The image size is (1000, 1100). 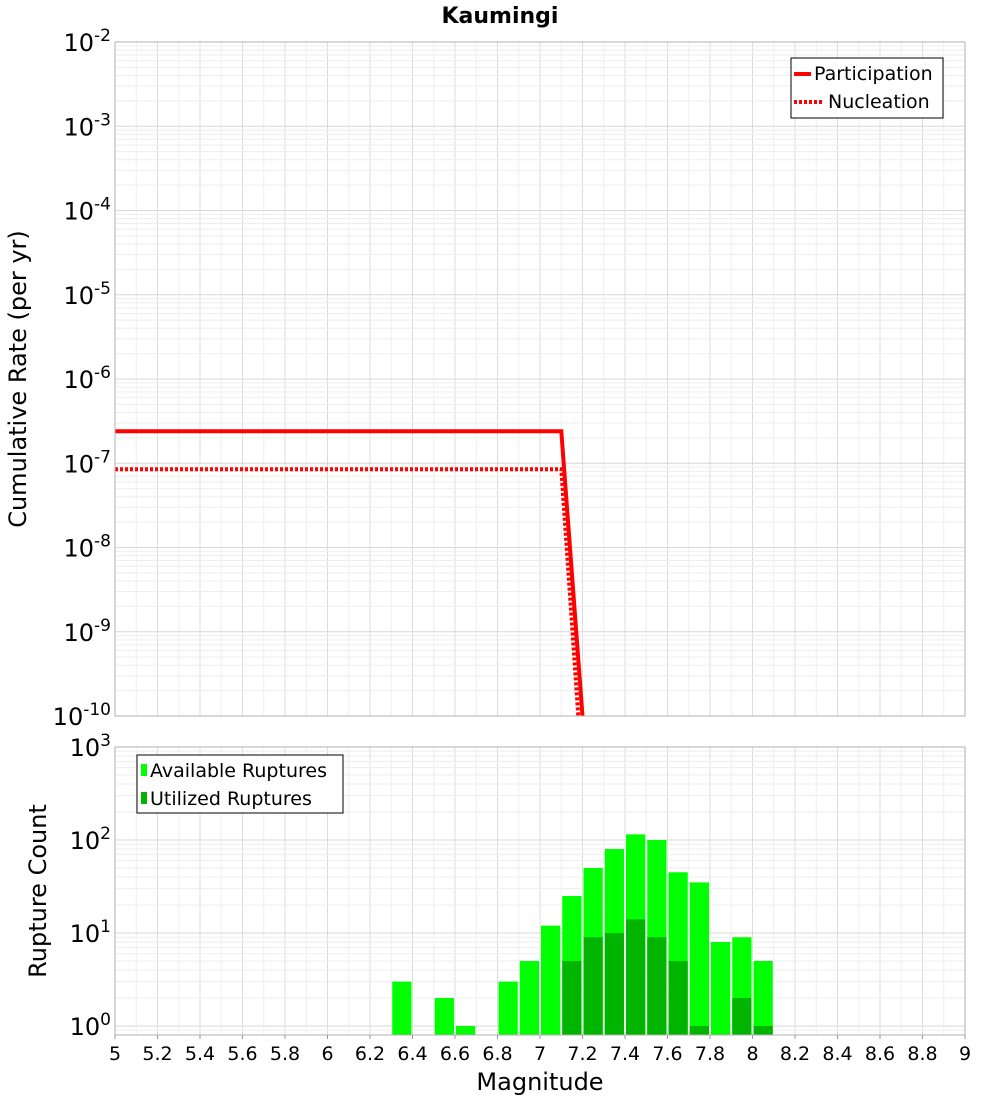 I want to click on legend-swatch-utilized, so click(x=144, y=798).